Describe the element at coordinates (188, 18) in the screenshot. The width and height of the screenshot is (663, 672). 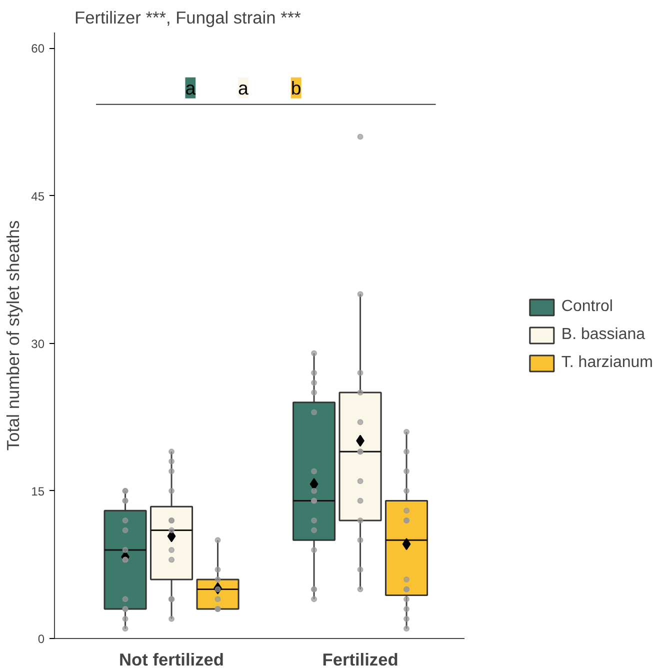
I see `chart-title: Fertilizer ***, Fungal strain ***` at that location.